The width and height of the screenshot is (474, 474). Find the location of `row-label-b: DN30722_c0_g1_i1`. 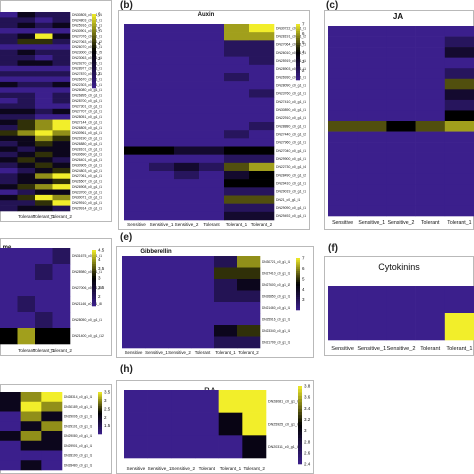

row-label-b: DN30722_c0_g1_i1 is located at coordinates (291, 28).